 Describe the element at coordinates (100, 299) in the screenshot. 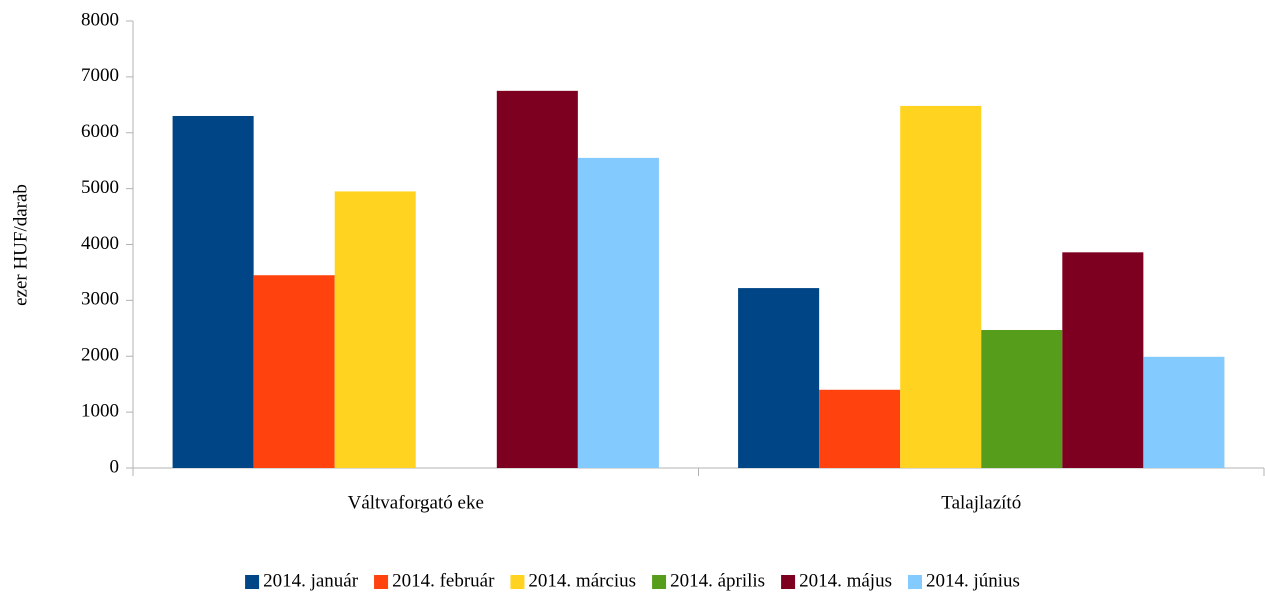

I see `y-tick-label: 3000` at that location.